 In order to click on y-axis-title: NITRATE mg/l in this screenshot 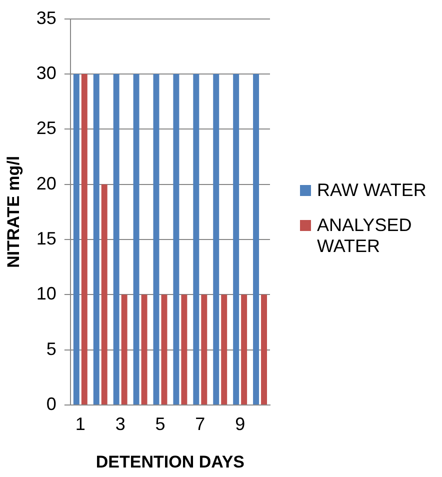, I will do `click(13, 212)`.